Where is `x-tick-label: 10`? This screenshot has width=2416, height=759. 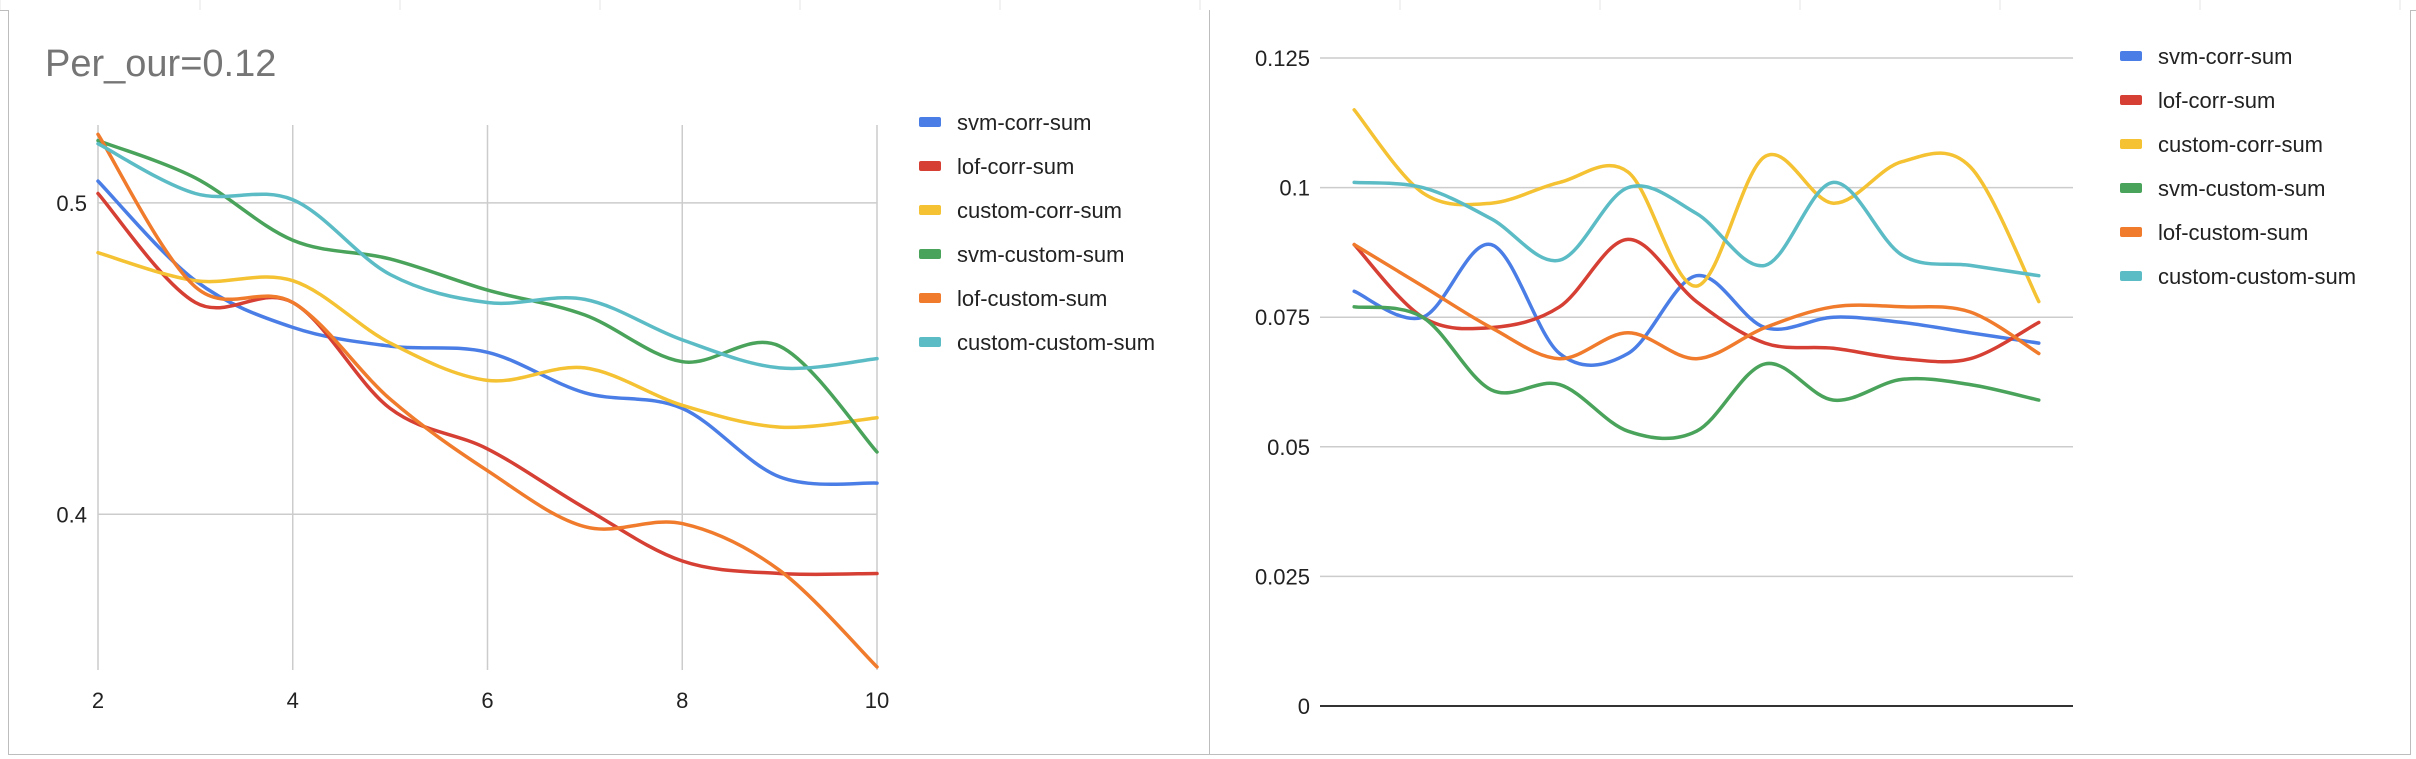
x-tick-label: 10 is located at coordinates (877, 700).